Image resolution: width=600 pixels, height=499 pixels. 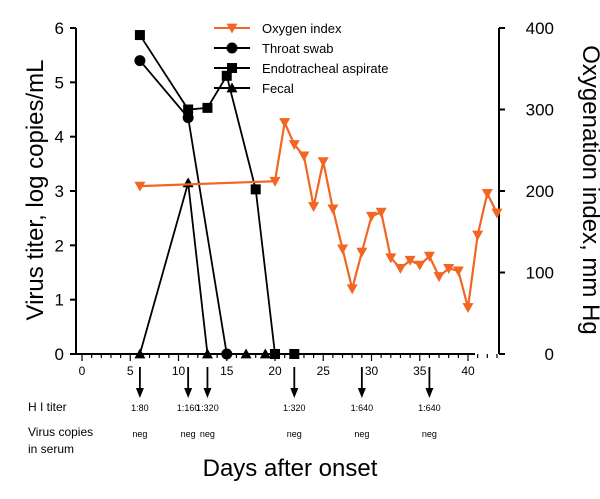 What do you see at coordinates (202, 268) in the screenshot?
I see `series-fecal` at bounding box center [202, 268].